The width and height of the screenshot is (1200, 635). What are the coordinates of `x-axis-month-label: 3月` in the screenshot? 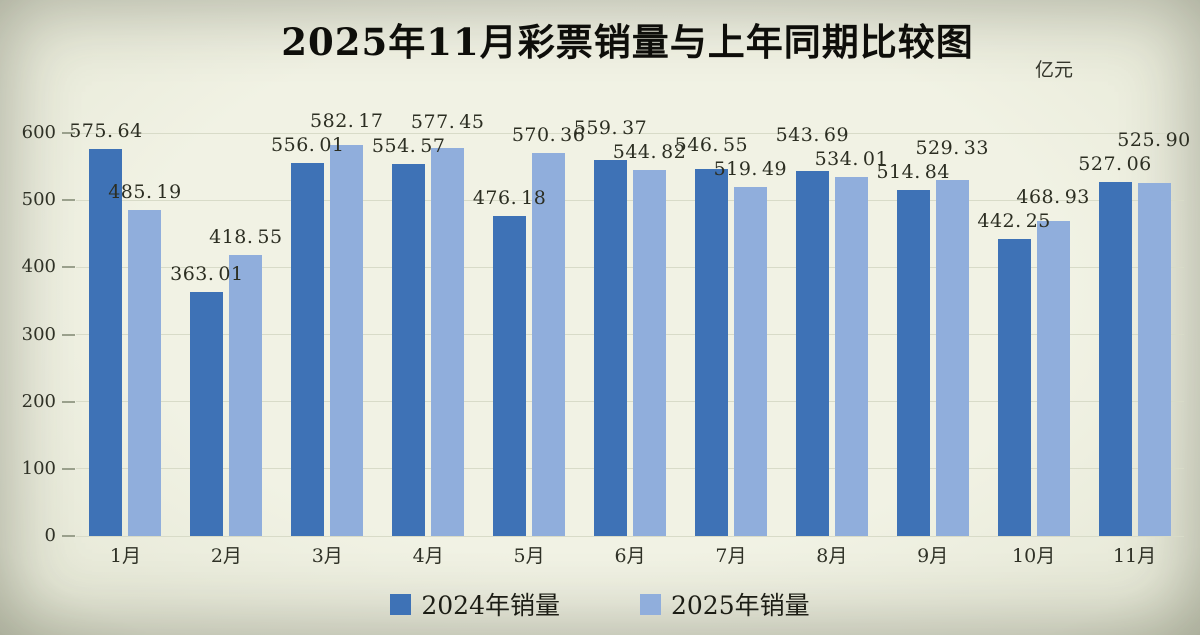 It's located at (327, 556).